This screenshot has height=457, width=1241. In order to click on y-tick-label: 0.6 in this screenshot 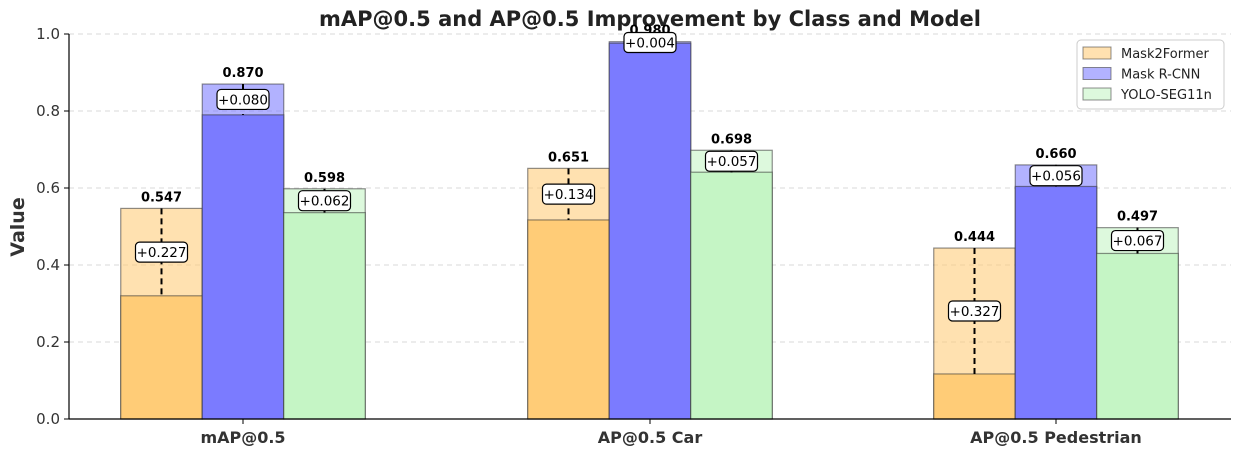, I will do `click(48, 188)`.